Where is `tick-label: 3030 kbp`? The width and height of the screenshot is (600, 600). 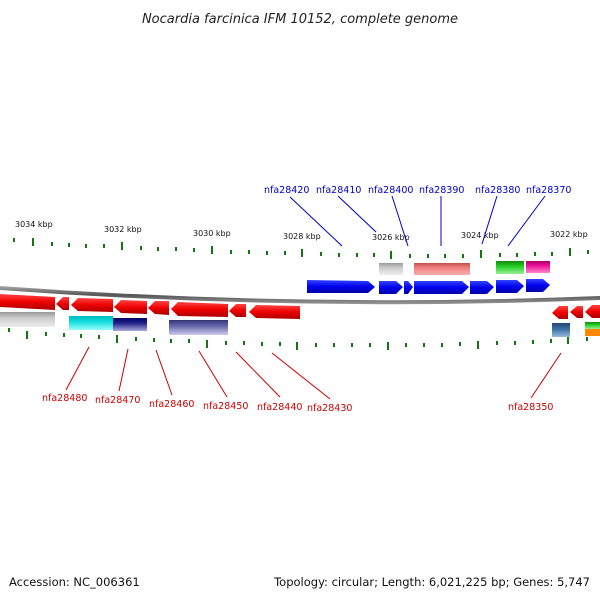
tick-label: 3030 kbp is located at coordinates (212, 233).